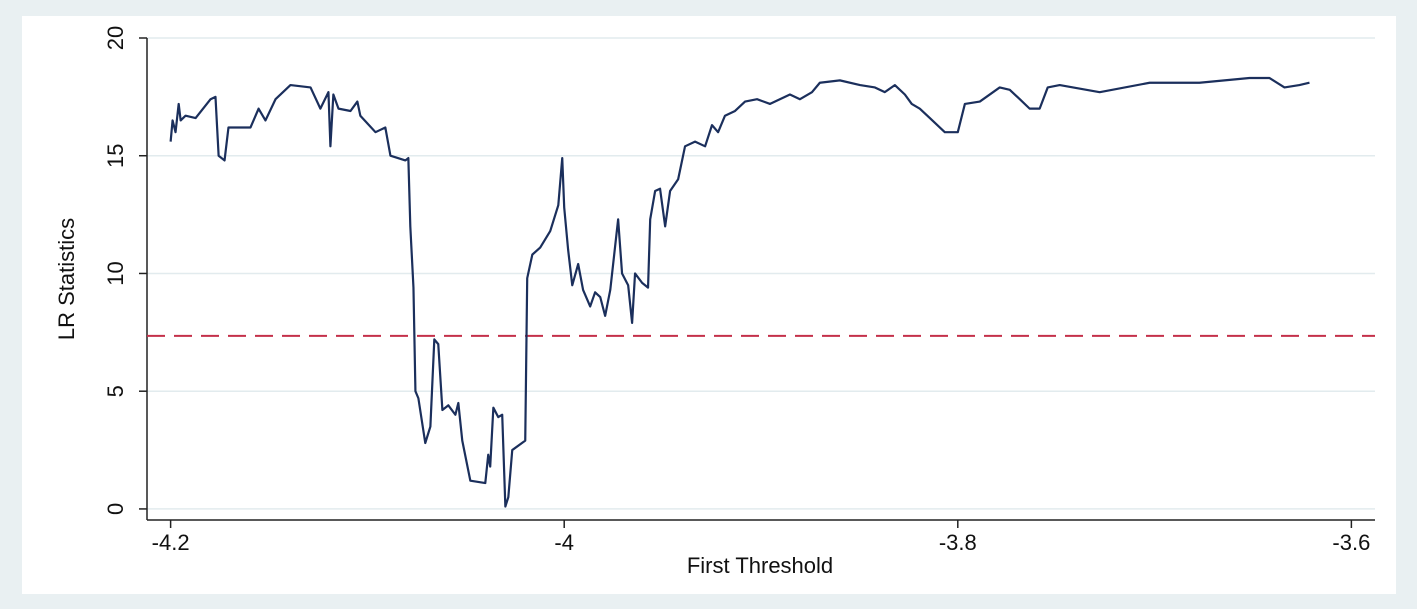 The height and width of the screenshot is (609, 1417). What do you see at coordinates (115, 155) in the screenshot?
I see `y-tick-label: 15` at bounding box center [115, 155].